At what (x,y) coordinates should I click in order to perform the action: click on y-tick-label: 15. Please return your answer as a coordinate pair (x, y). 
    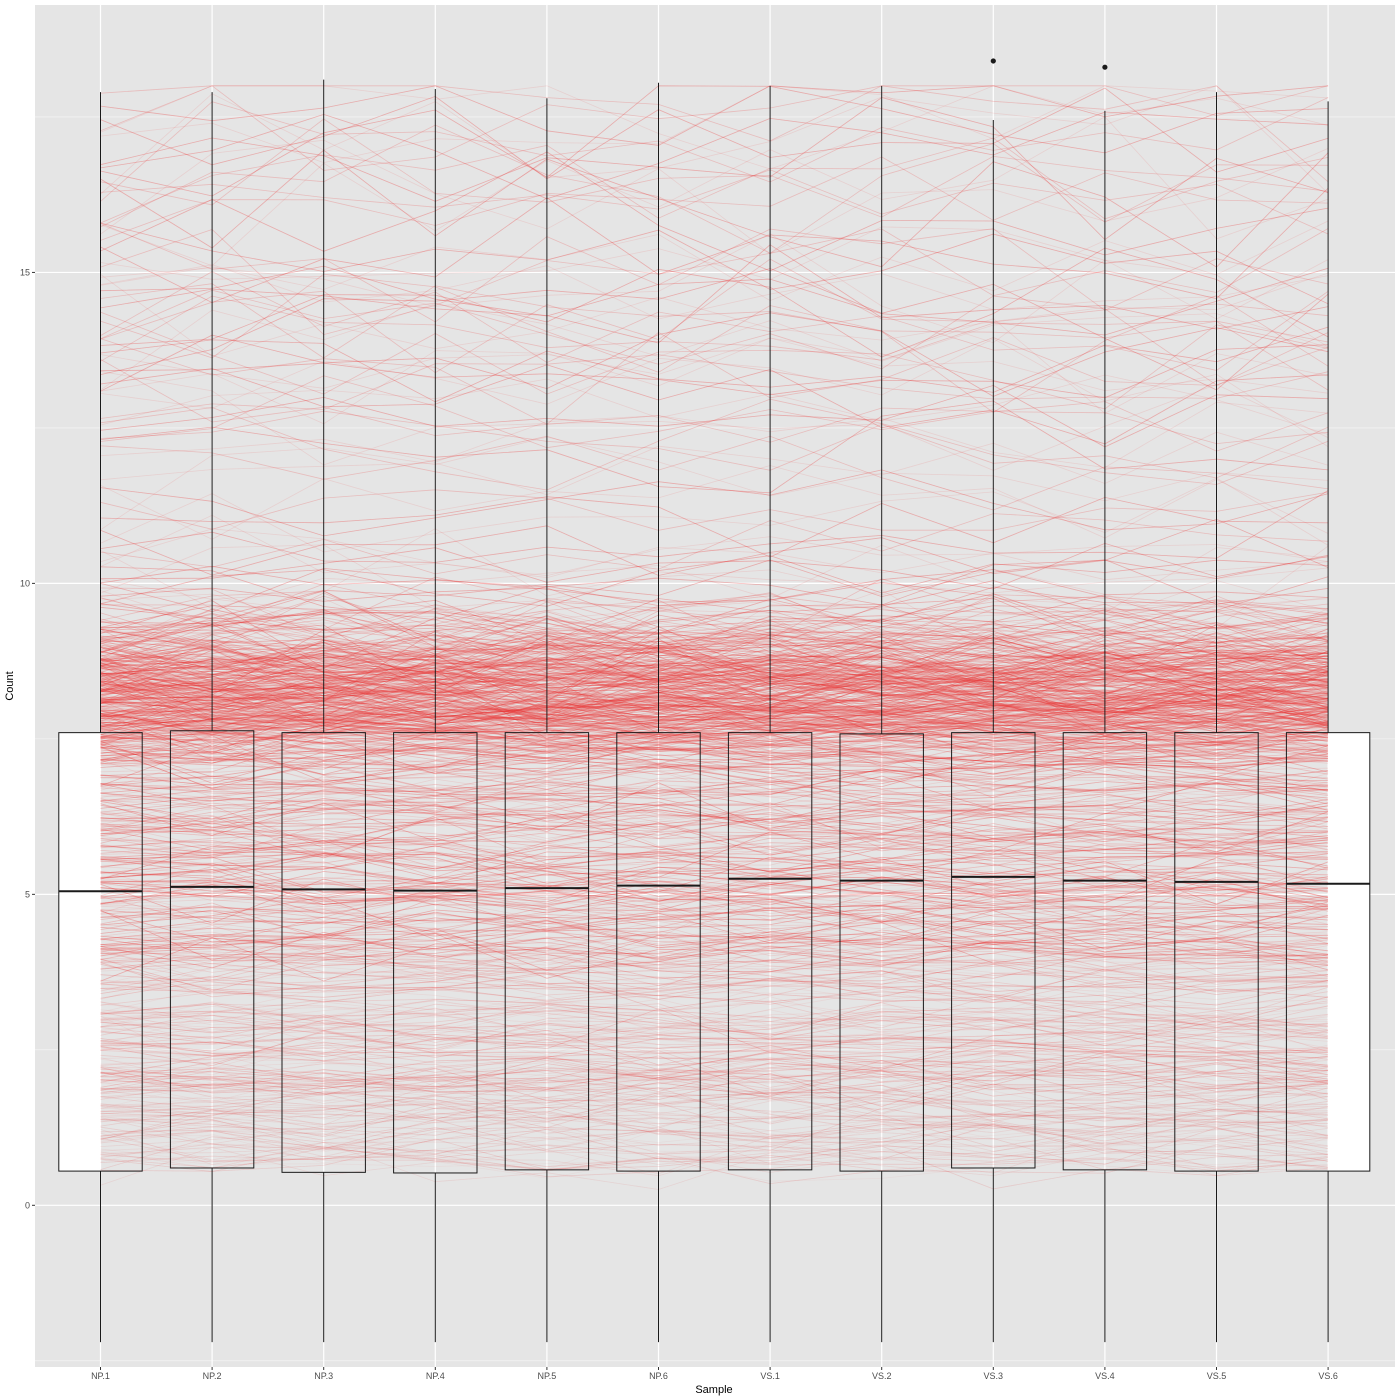
    Looking at the image, I should click on (25, 272).